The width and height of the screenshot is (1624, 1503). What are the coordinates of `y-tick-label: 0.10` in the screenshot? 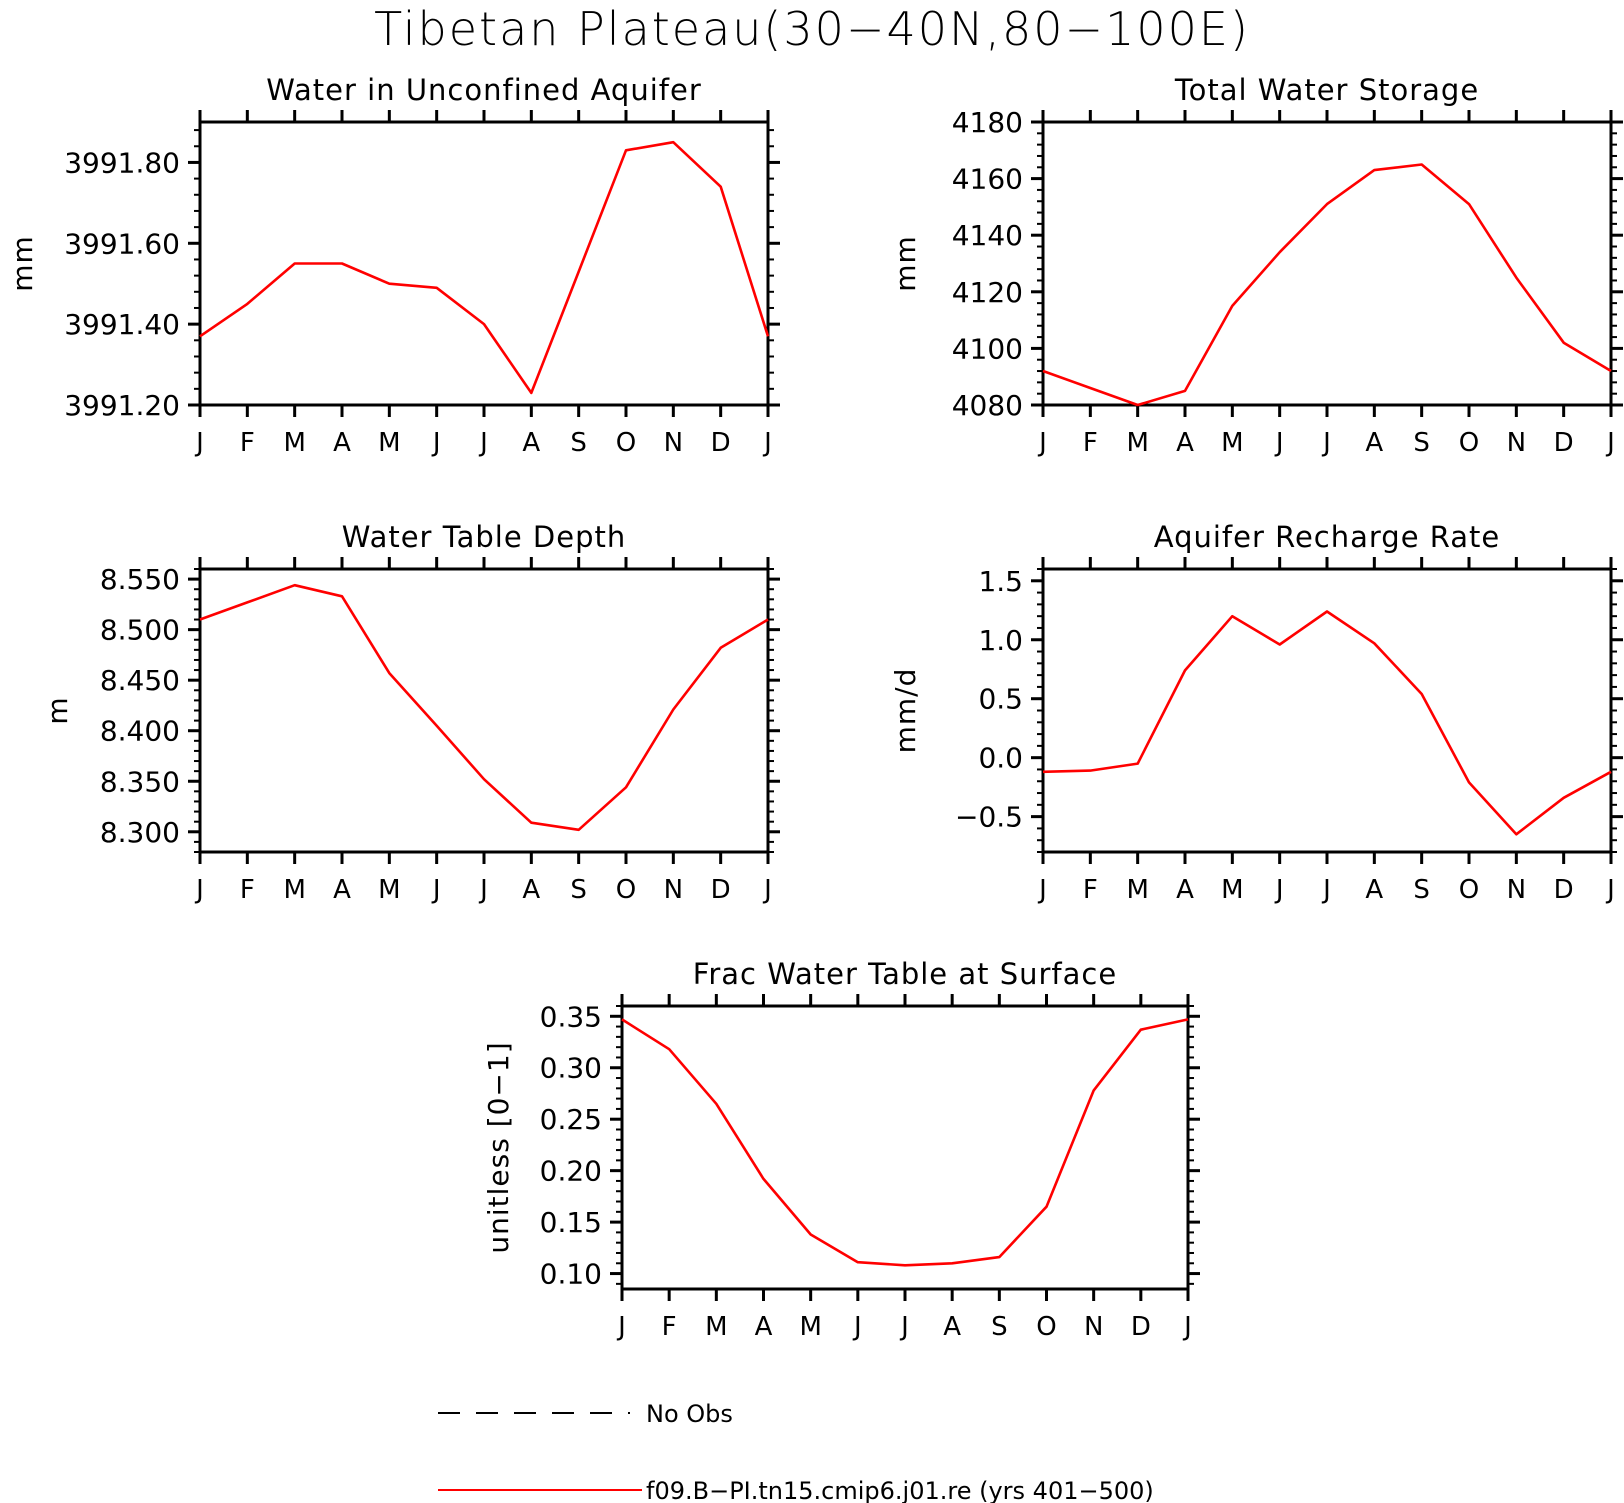 It's located at (571, 1274).